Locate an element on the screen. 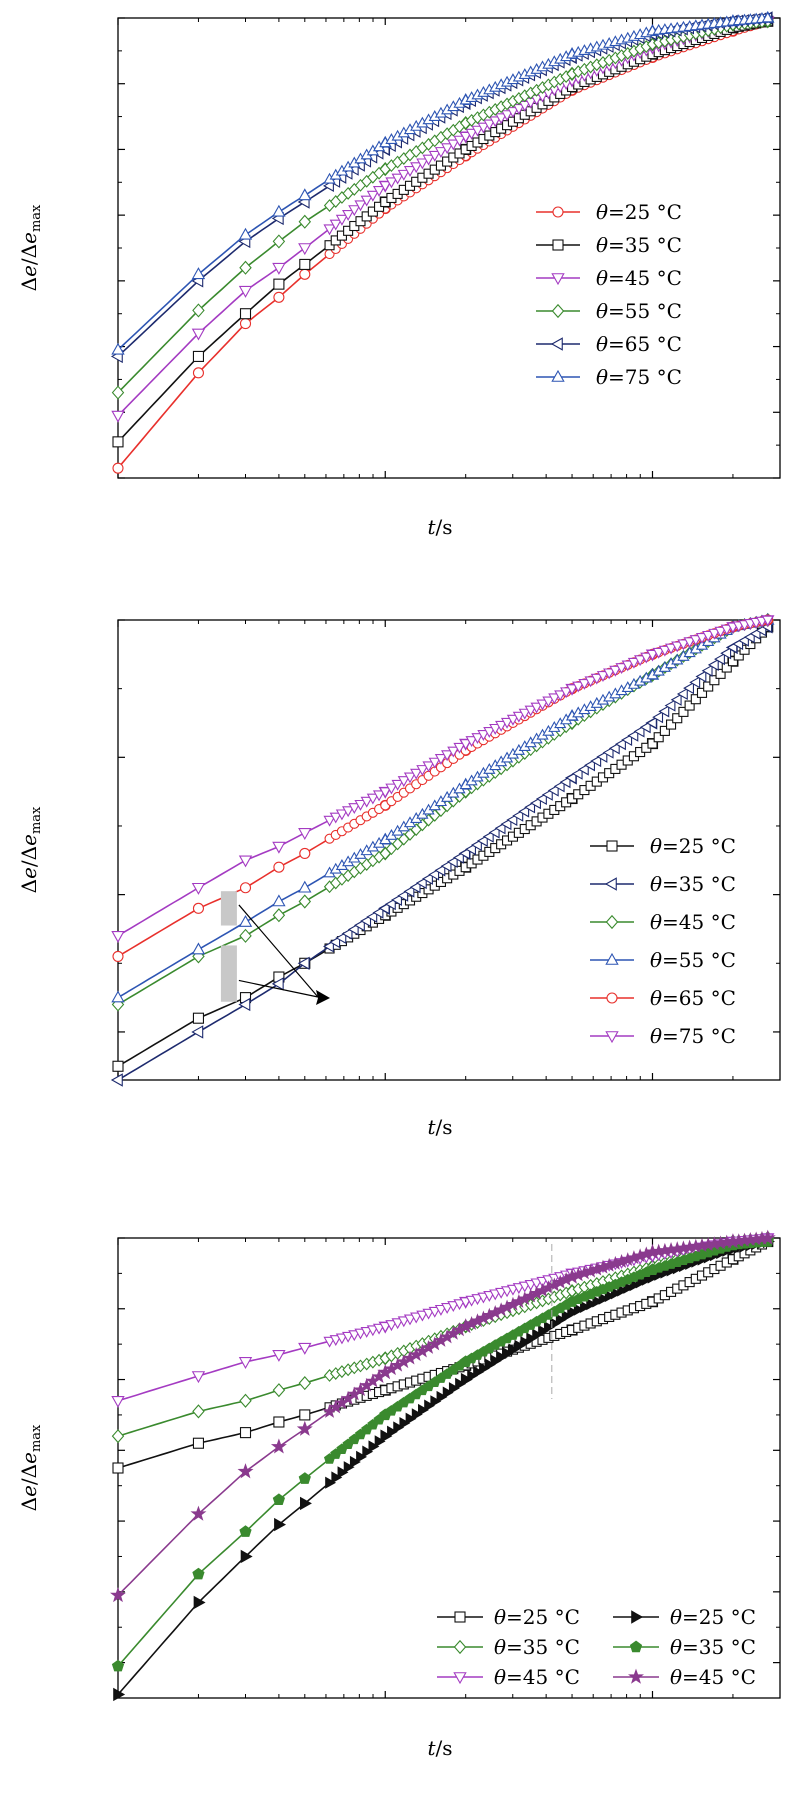 Image resolution: width=800 pixels, height=1803 pixels. annotation-arrow is located at coordinates (278, 988).